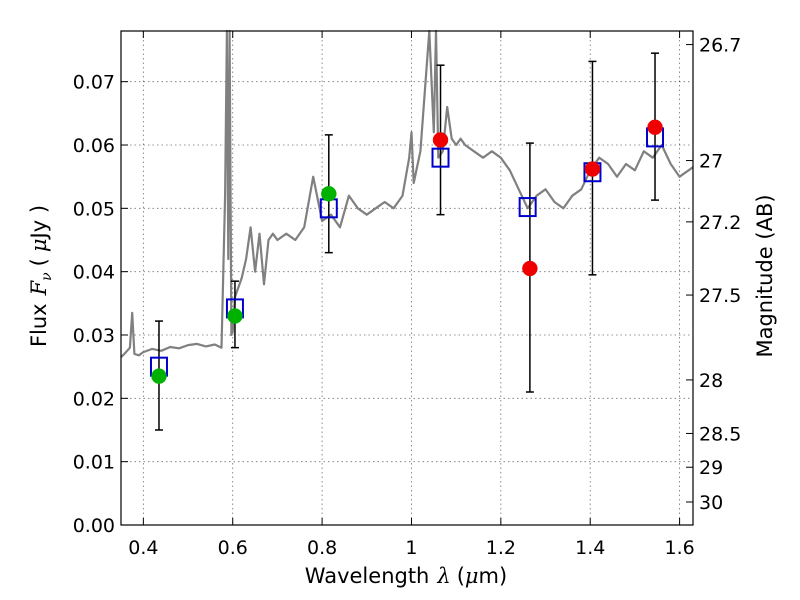  I want to click on y2-tick-label: 29, so click(711, 468).